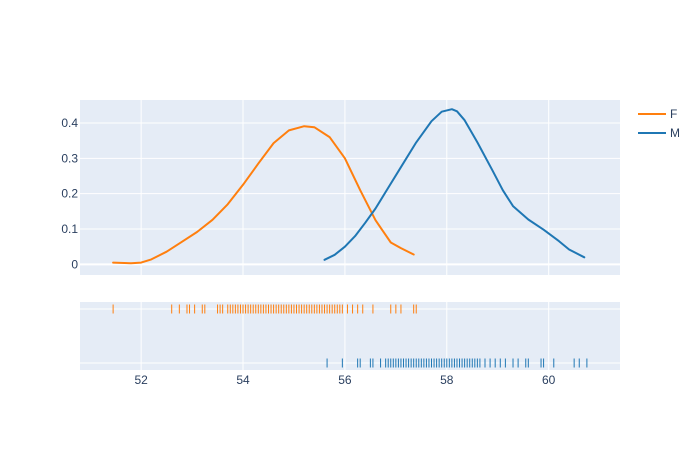 The width and height of the screenshot is (700, 450). Describe the element at coordinates (141, 380) in the screenshot. I see `x-tick-label: 52` at that location.